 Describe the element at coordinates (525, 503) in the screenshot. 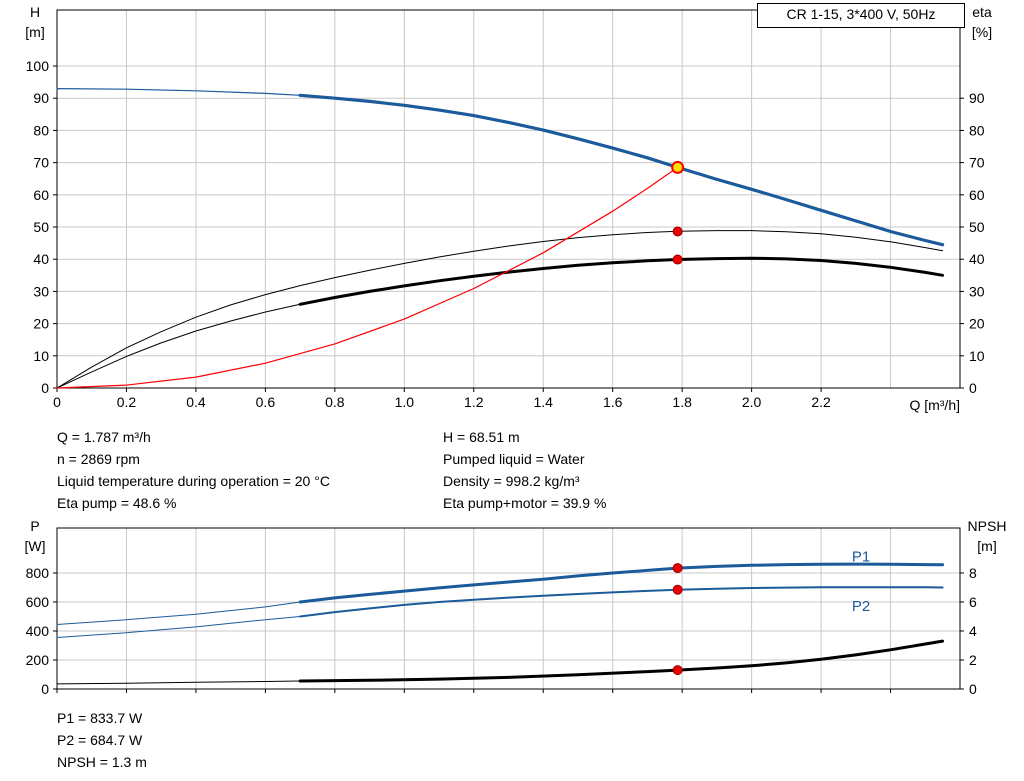

I see `eta-pump-motor-value: Eta pump+motor = 39.9 %` at that location.